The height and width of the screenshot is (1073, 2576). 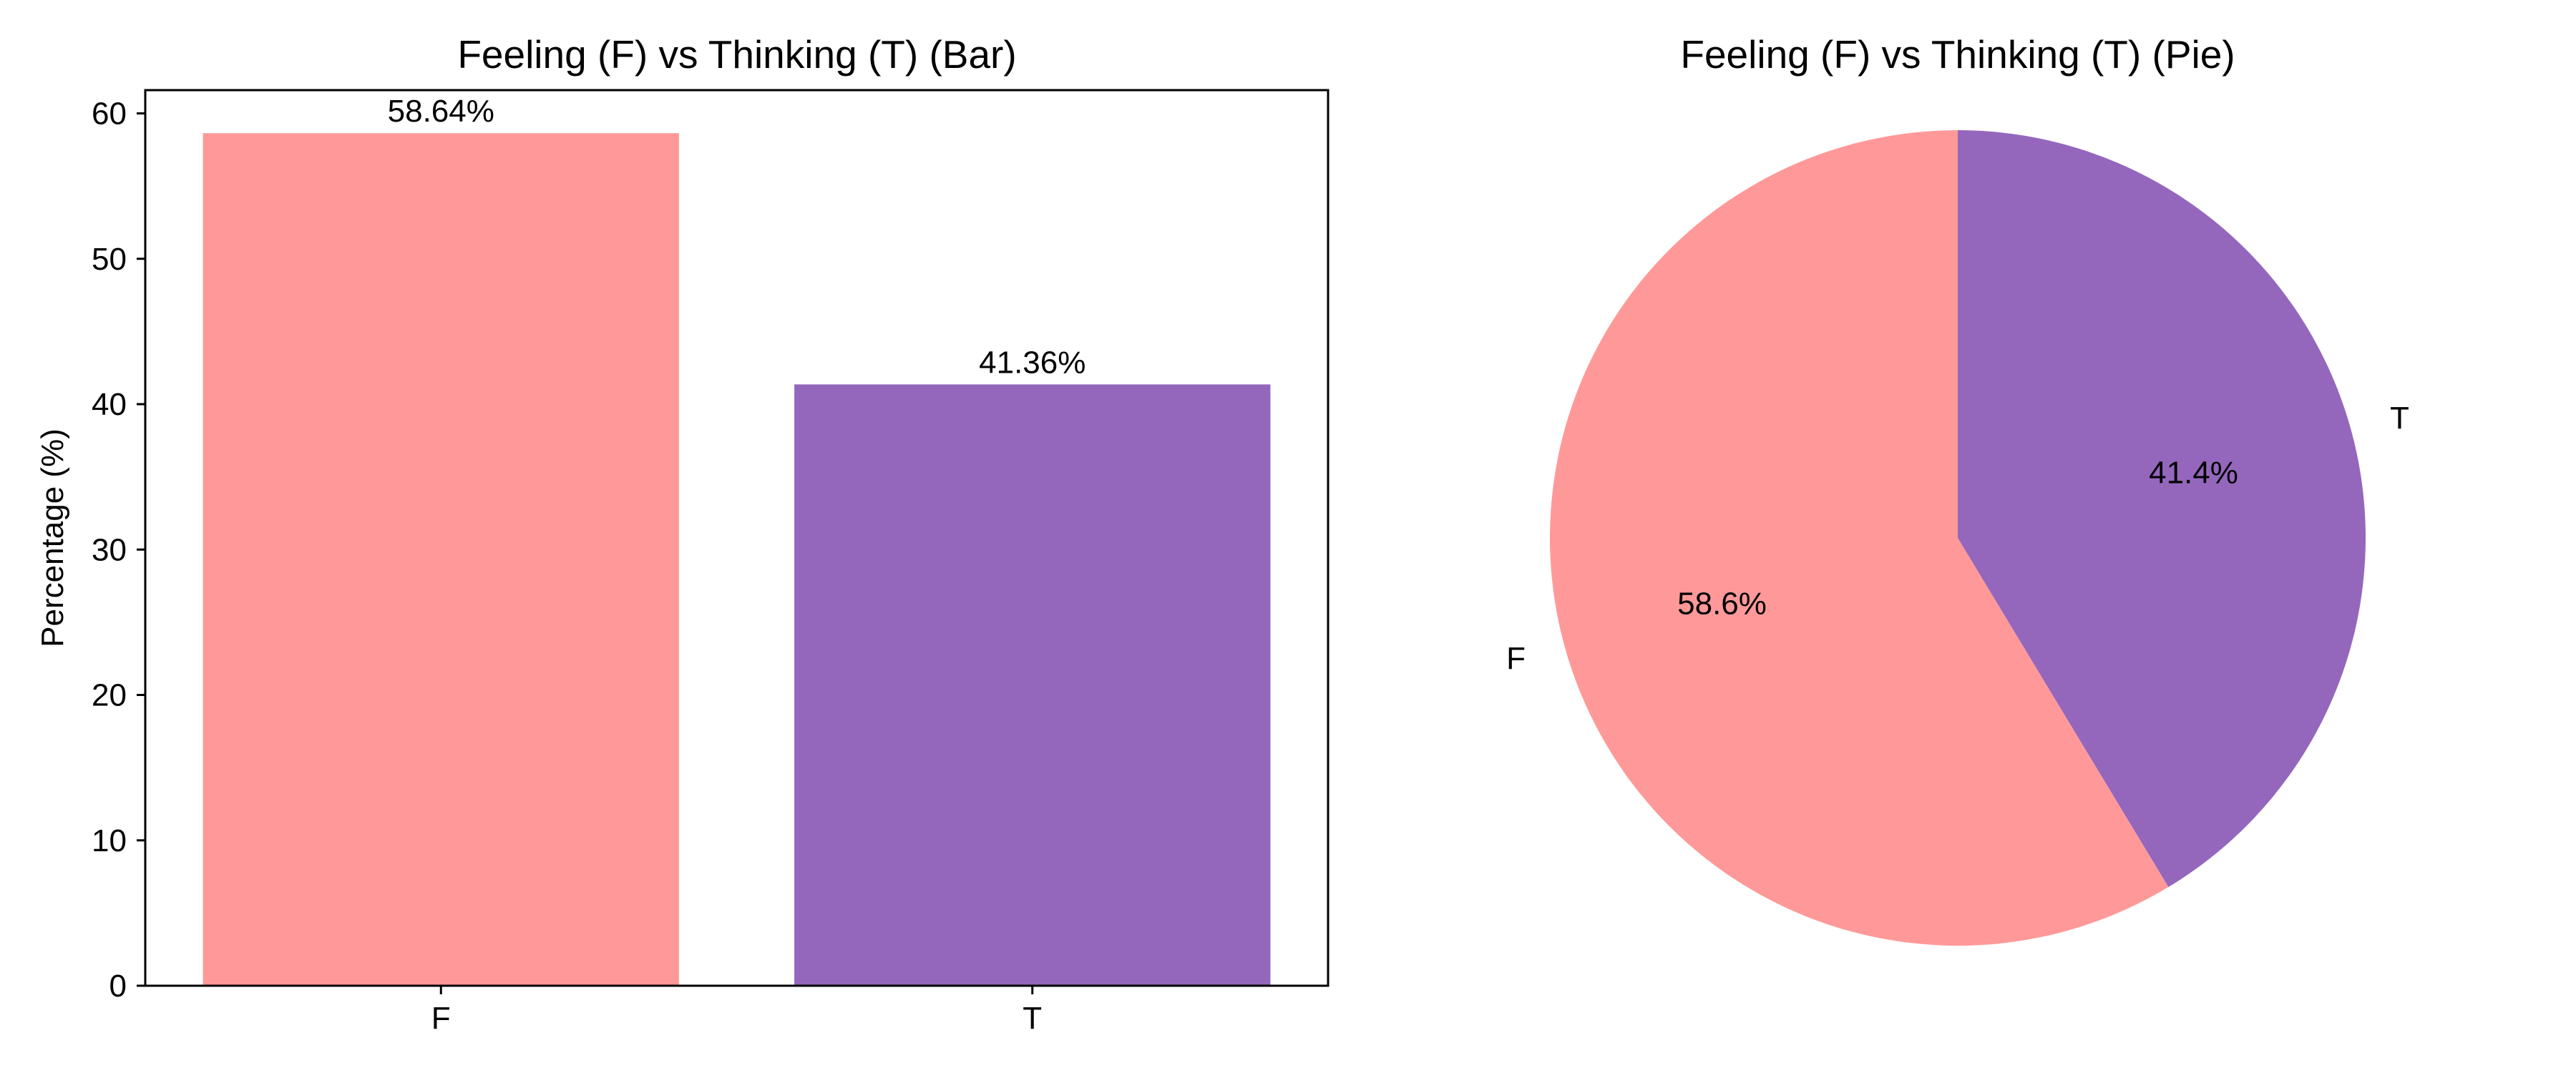 What do you see at coordinates (1032, 685) in the screenshot?
I see `bar-t` at bounding box center [1032, 685].